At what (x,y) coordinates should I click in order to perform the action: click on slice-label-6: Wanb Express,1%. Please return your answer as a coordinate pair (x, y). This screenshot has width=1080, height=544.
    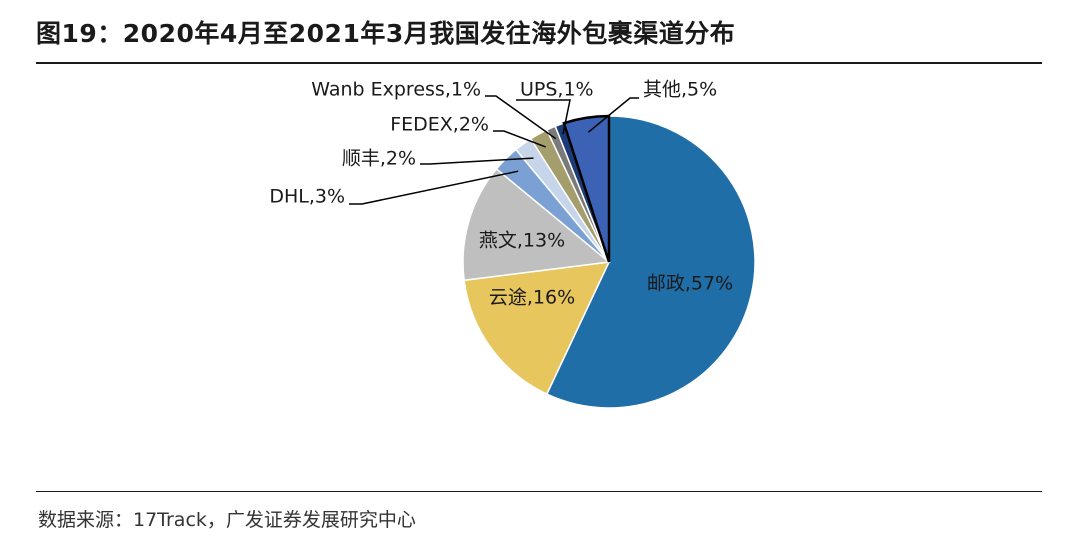
    Looking at the image, I should click on (396, 90).